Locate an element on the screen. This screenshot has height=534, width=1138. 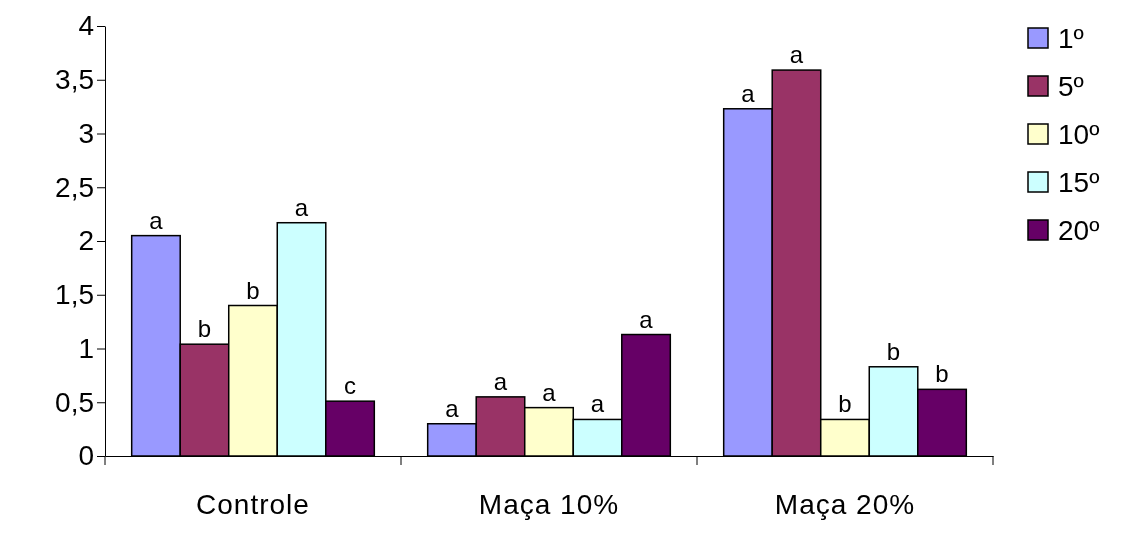
legend-label: 1º is located at coordinates (1071, 38).